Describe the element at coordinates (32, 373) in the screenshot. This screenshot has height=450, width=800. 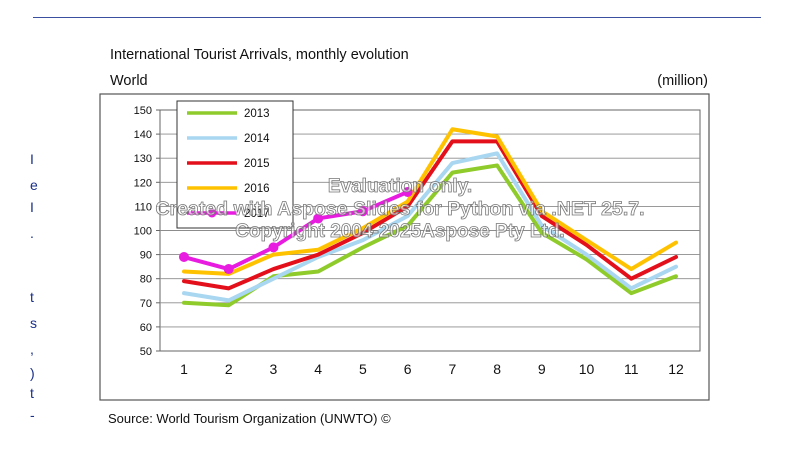
I see `side-text-fragment: )` at that location.